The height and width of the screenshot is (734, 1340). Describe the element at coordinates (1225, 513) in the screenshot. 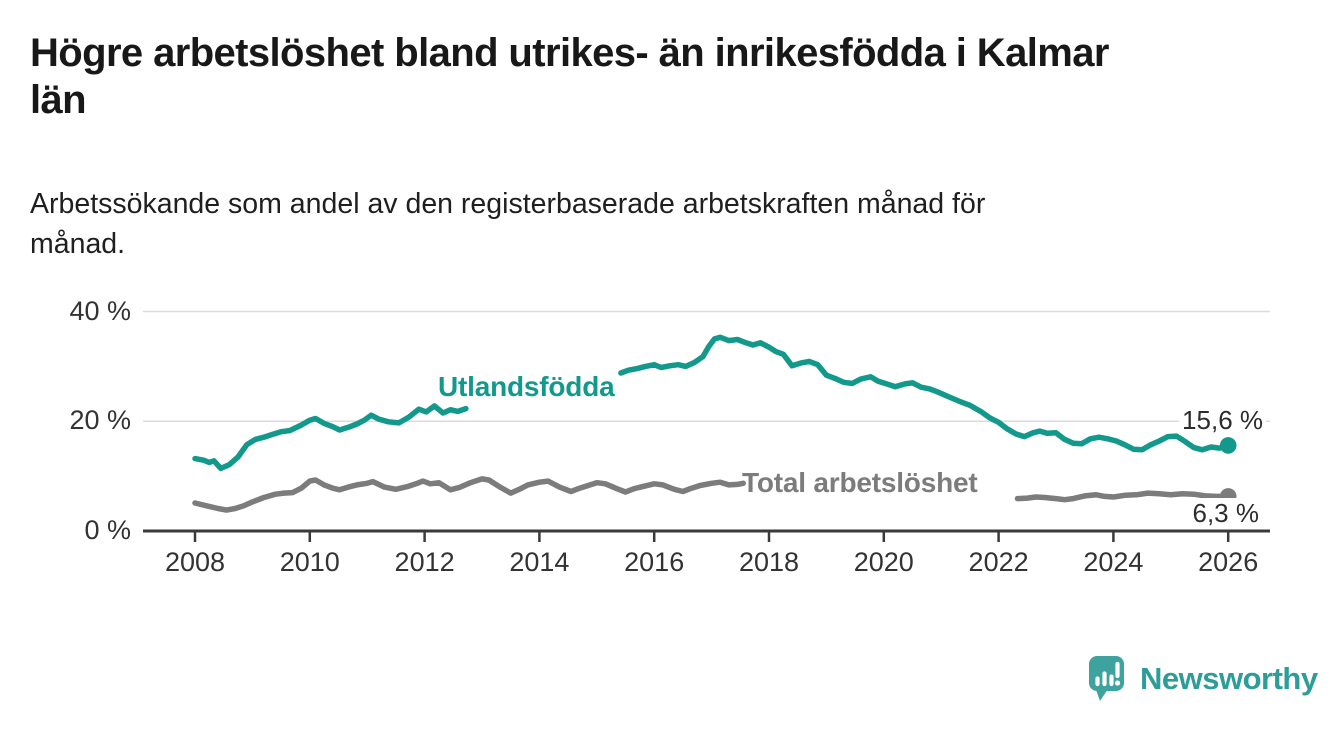

I see `end-value-label-total-arbetsloshet: 6,3 %` at that location.